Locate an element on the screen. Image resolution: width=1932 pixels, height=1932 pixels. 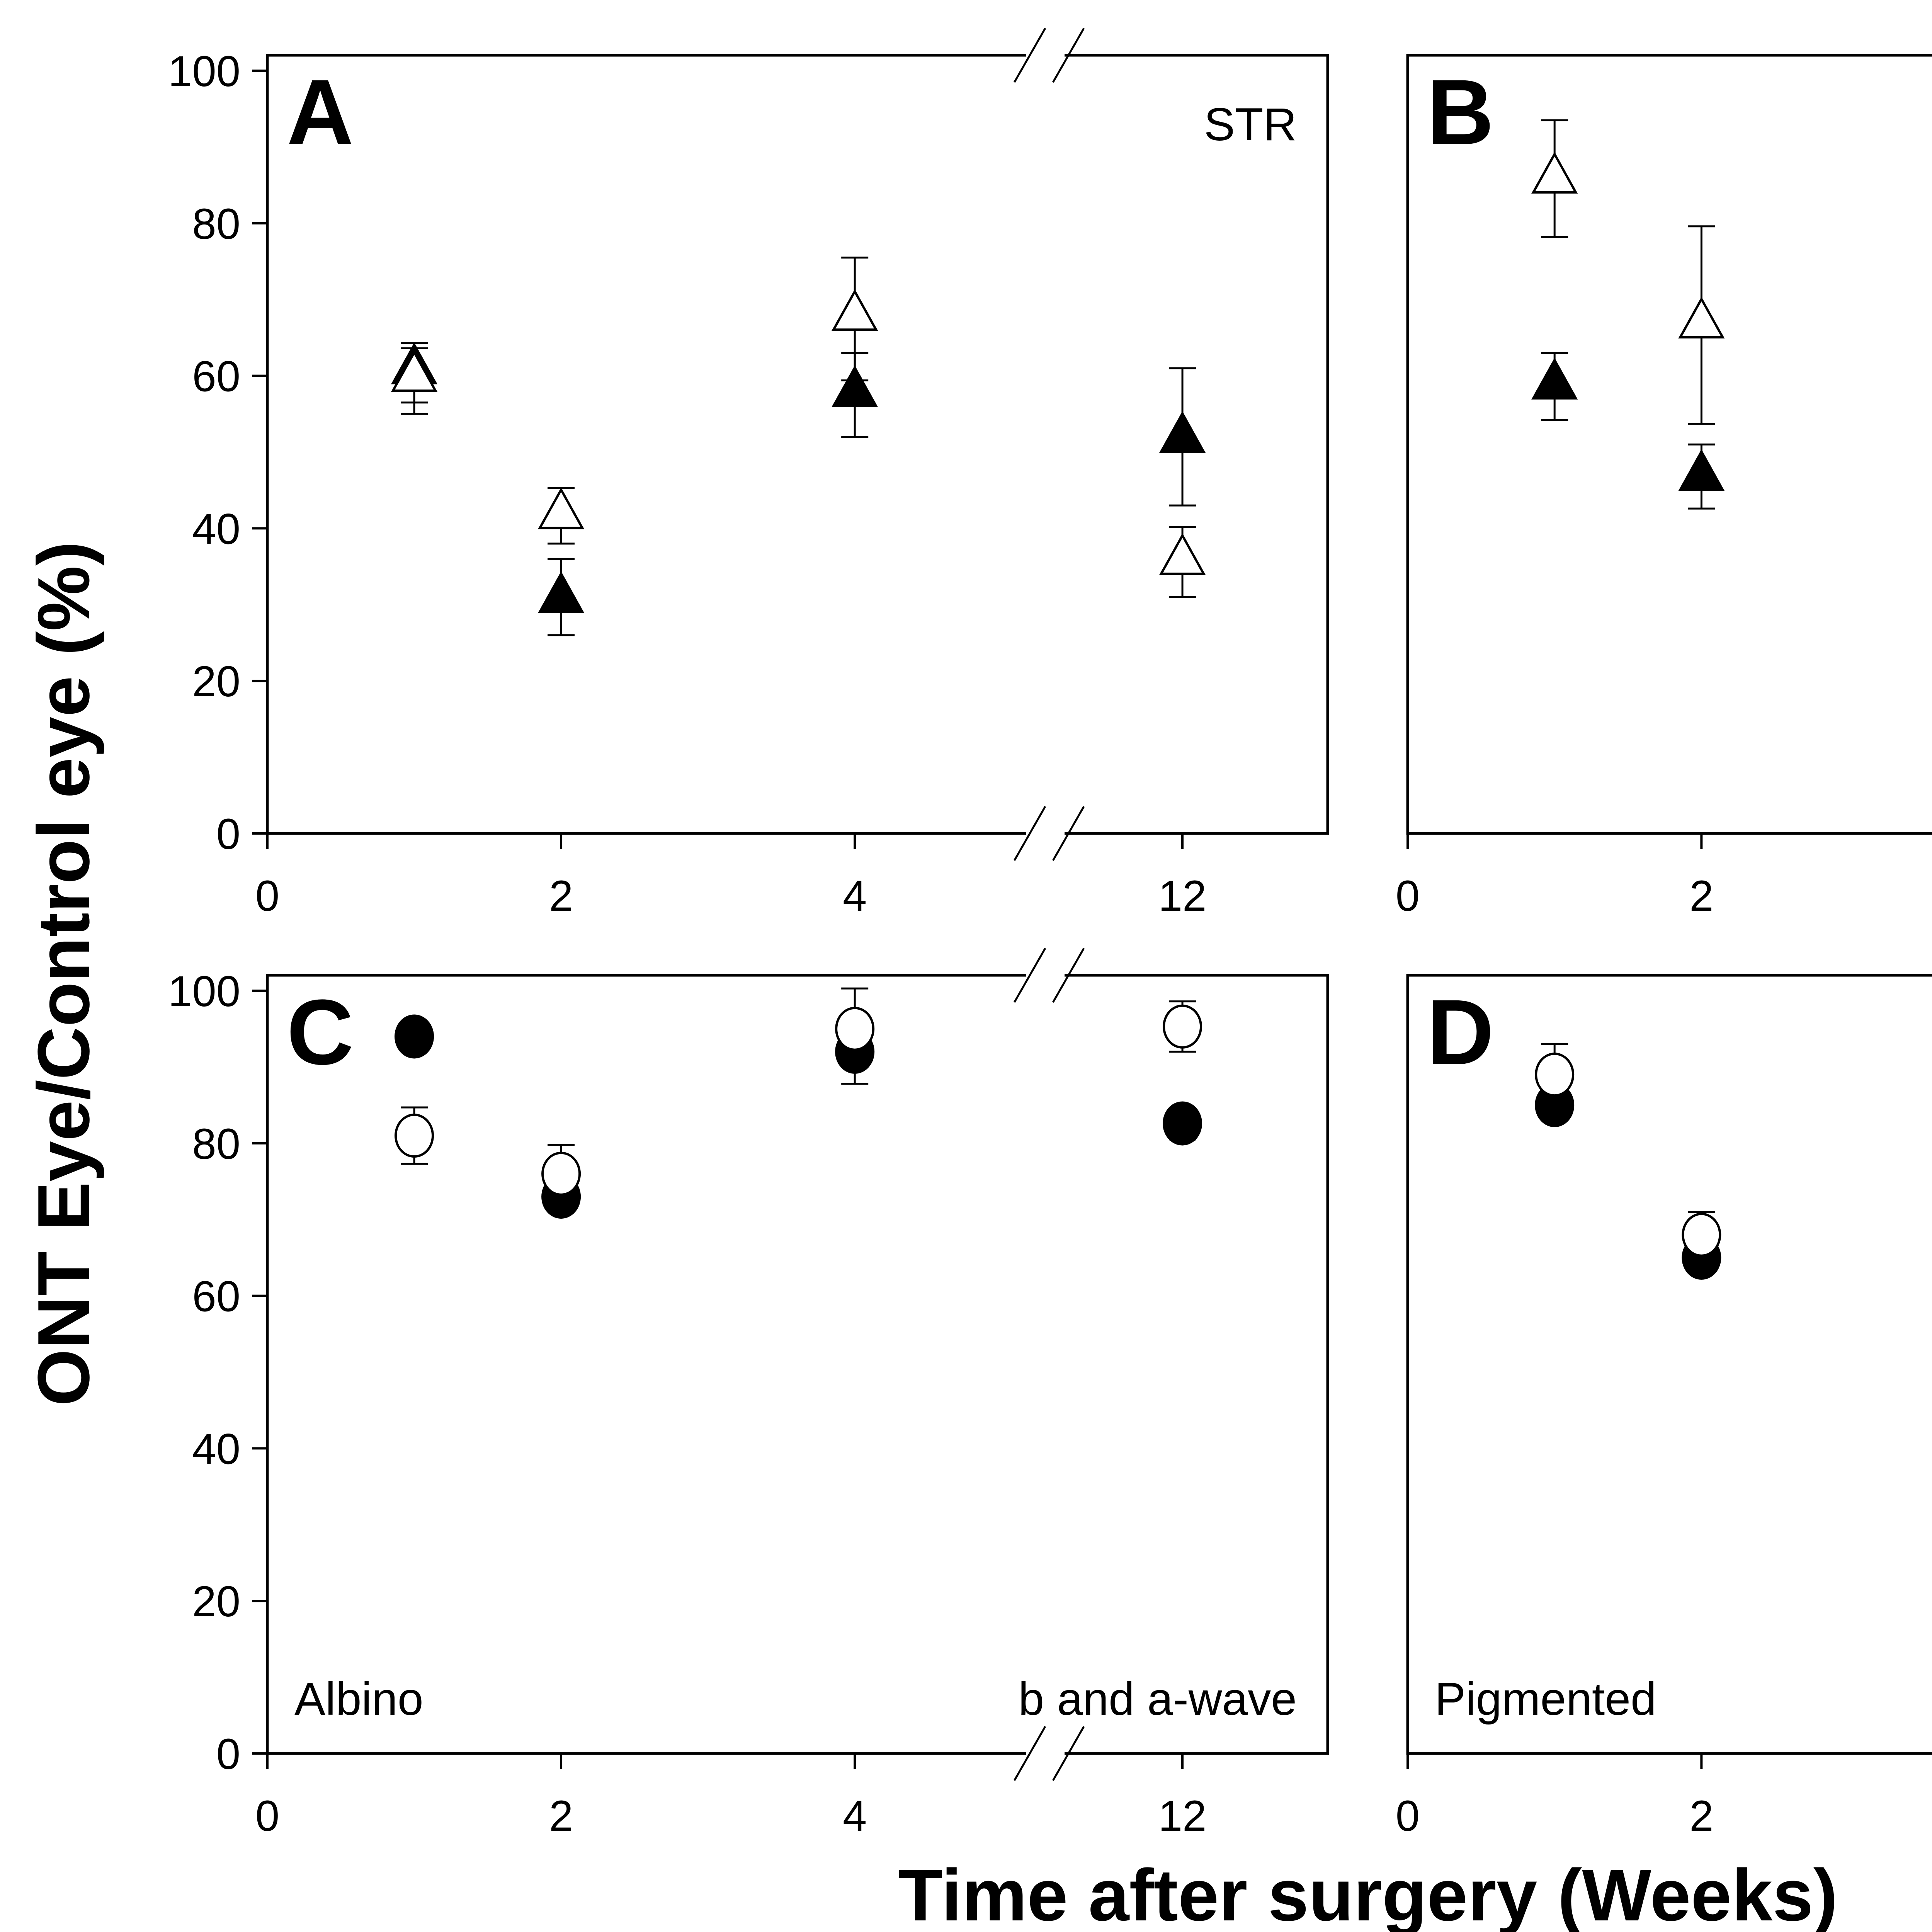
panel-letter: C is located at coordinates (321, 1032).